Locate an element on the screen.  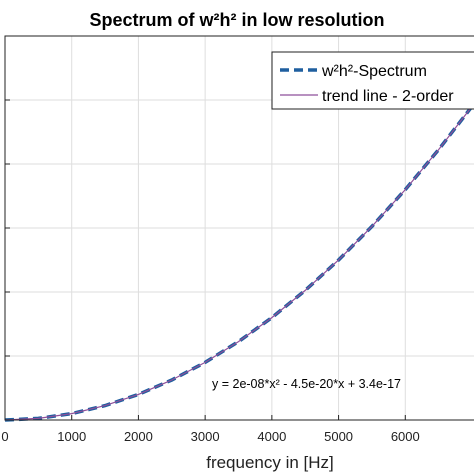
legend-box is located at coordinates (372, 80).